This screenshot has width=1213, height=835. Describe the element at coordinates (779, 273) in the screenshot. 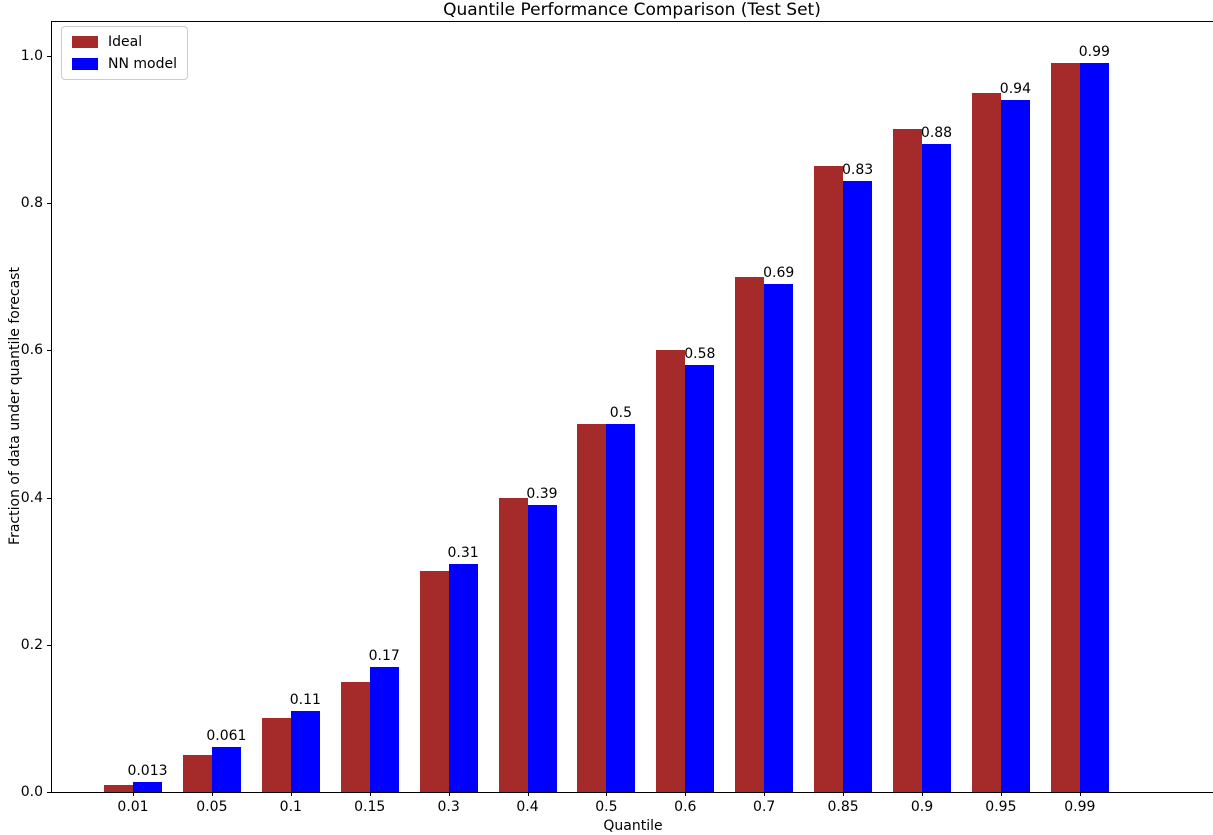

I see `nn-bar-value-label: 0.69` at that location.